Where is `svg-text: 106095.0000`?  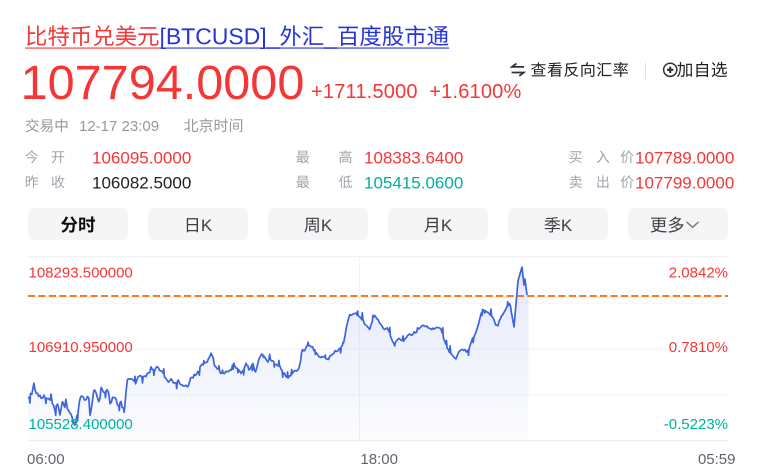 svg-text: 106095.0000 is located at coordinates (141, 157).